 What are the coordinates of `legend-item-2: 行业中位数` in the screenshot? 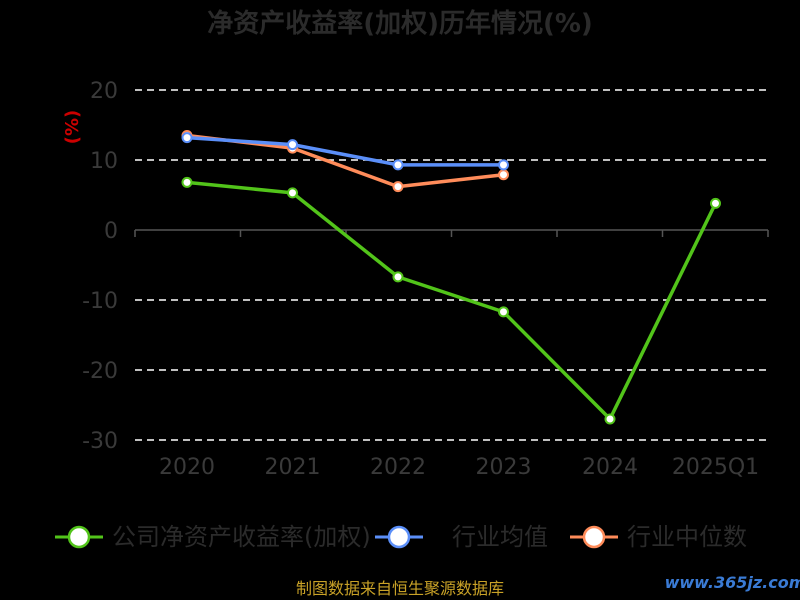 It's located at (658, 537).